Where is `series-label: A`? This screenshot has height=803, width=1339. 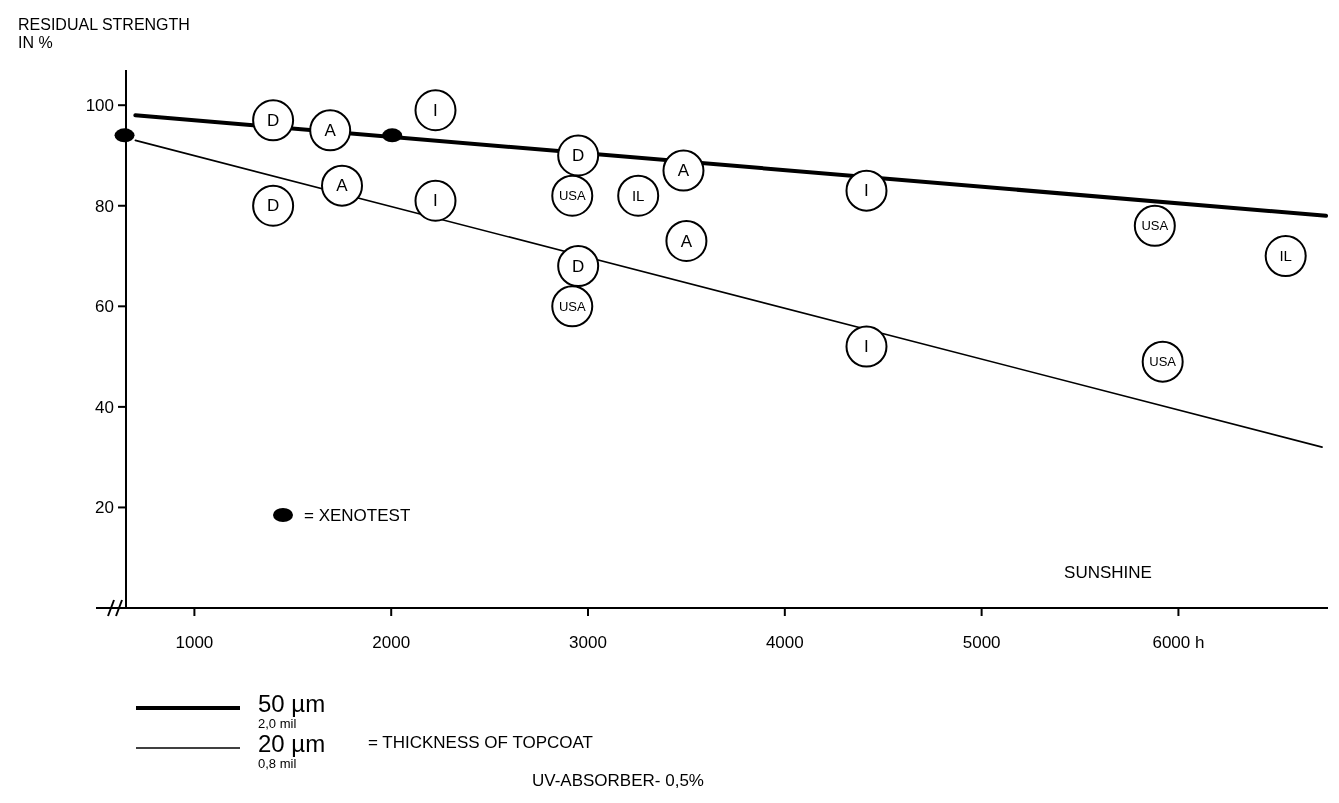 series-label: A is located at coordinates (686, 241).